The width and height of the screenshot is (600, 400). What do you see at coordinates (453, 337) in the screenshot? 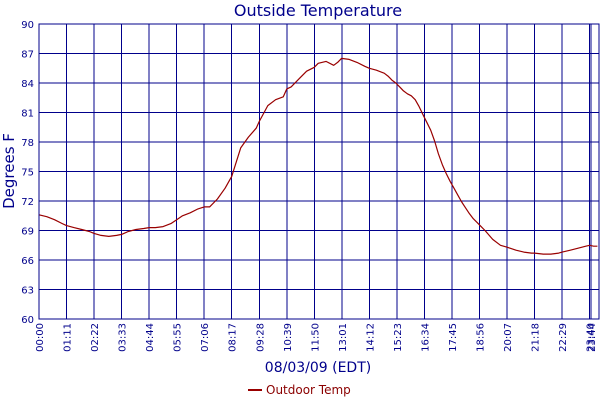
I see `x-tick-label: 17:45` at bounding box center [453, 337].